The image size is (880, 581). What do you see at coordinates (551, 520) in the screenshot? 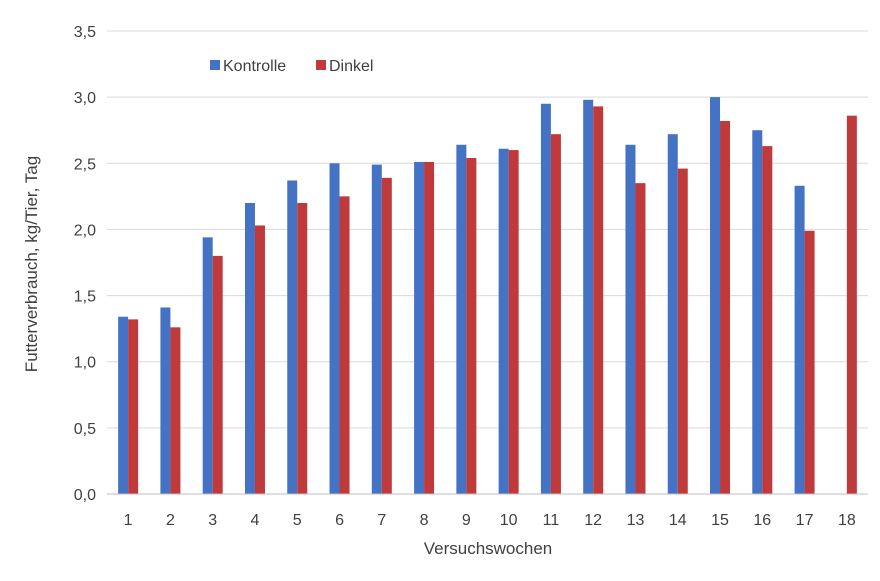
I see `x-tick-label: 11` at bounding box center [551, 520].